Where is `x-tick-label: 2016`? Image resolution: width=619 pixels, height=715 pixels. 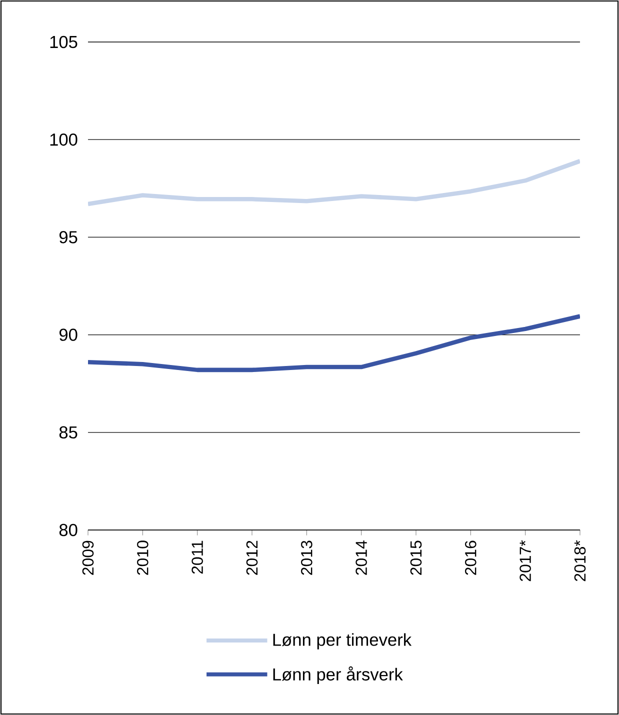
x-tick-label: 2016 is located at coordinates (470, 557).